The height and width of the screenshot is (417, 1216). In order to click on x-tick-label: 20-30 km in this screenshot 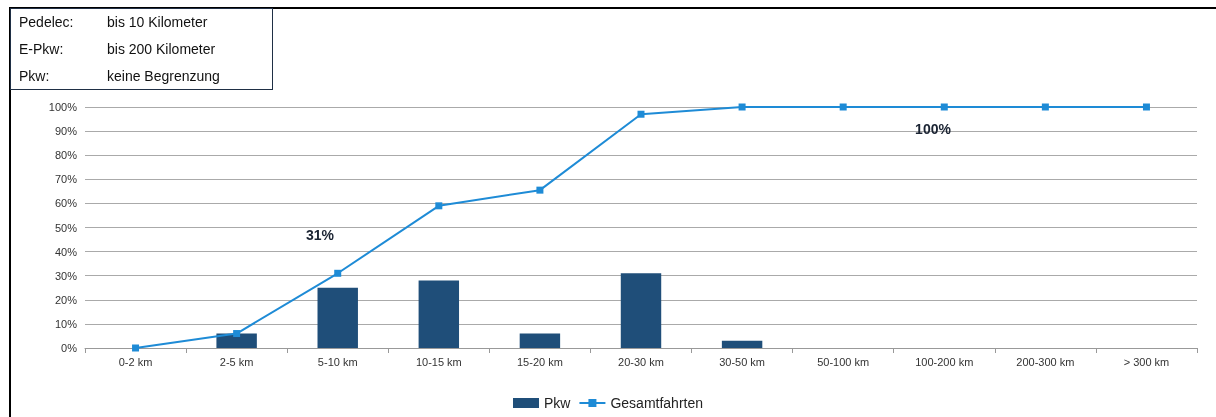, I will do `click(641, 361)`.